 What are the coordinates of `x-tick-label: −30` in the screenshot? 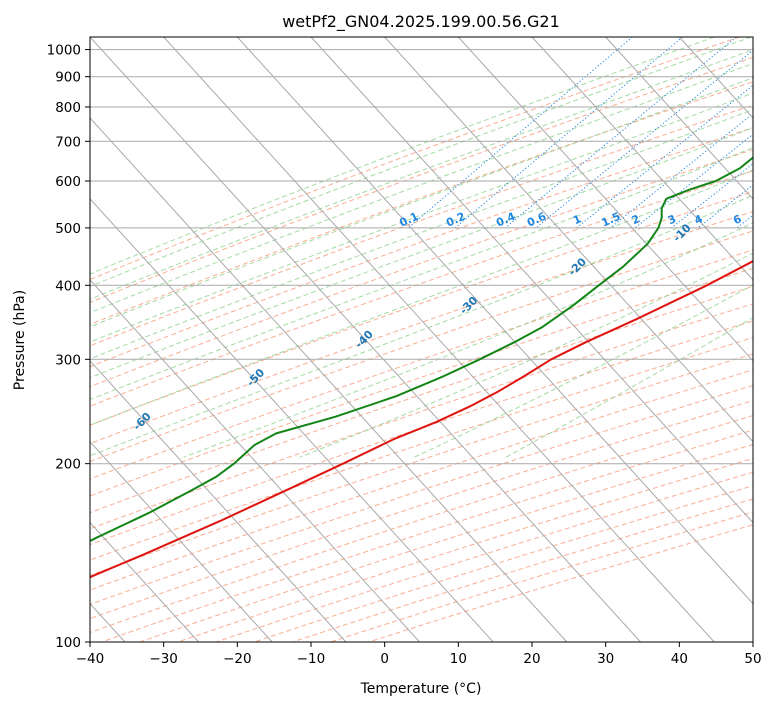 It's located at (163, 659).